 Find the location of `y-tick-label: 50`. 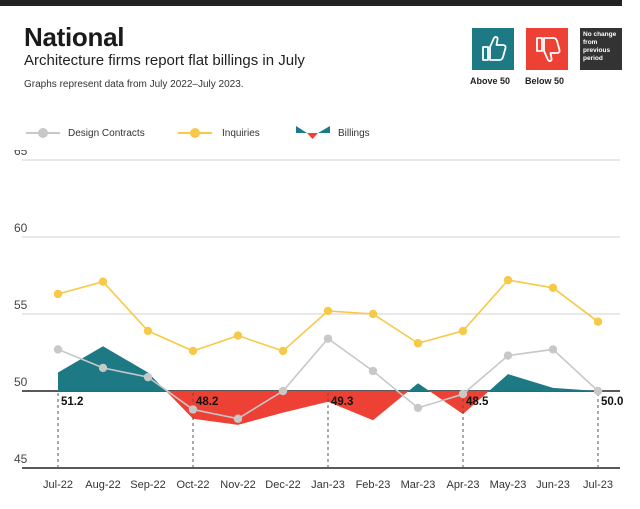

y-tick-label: 50 is located at coordinates (21, 382).